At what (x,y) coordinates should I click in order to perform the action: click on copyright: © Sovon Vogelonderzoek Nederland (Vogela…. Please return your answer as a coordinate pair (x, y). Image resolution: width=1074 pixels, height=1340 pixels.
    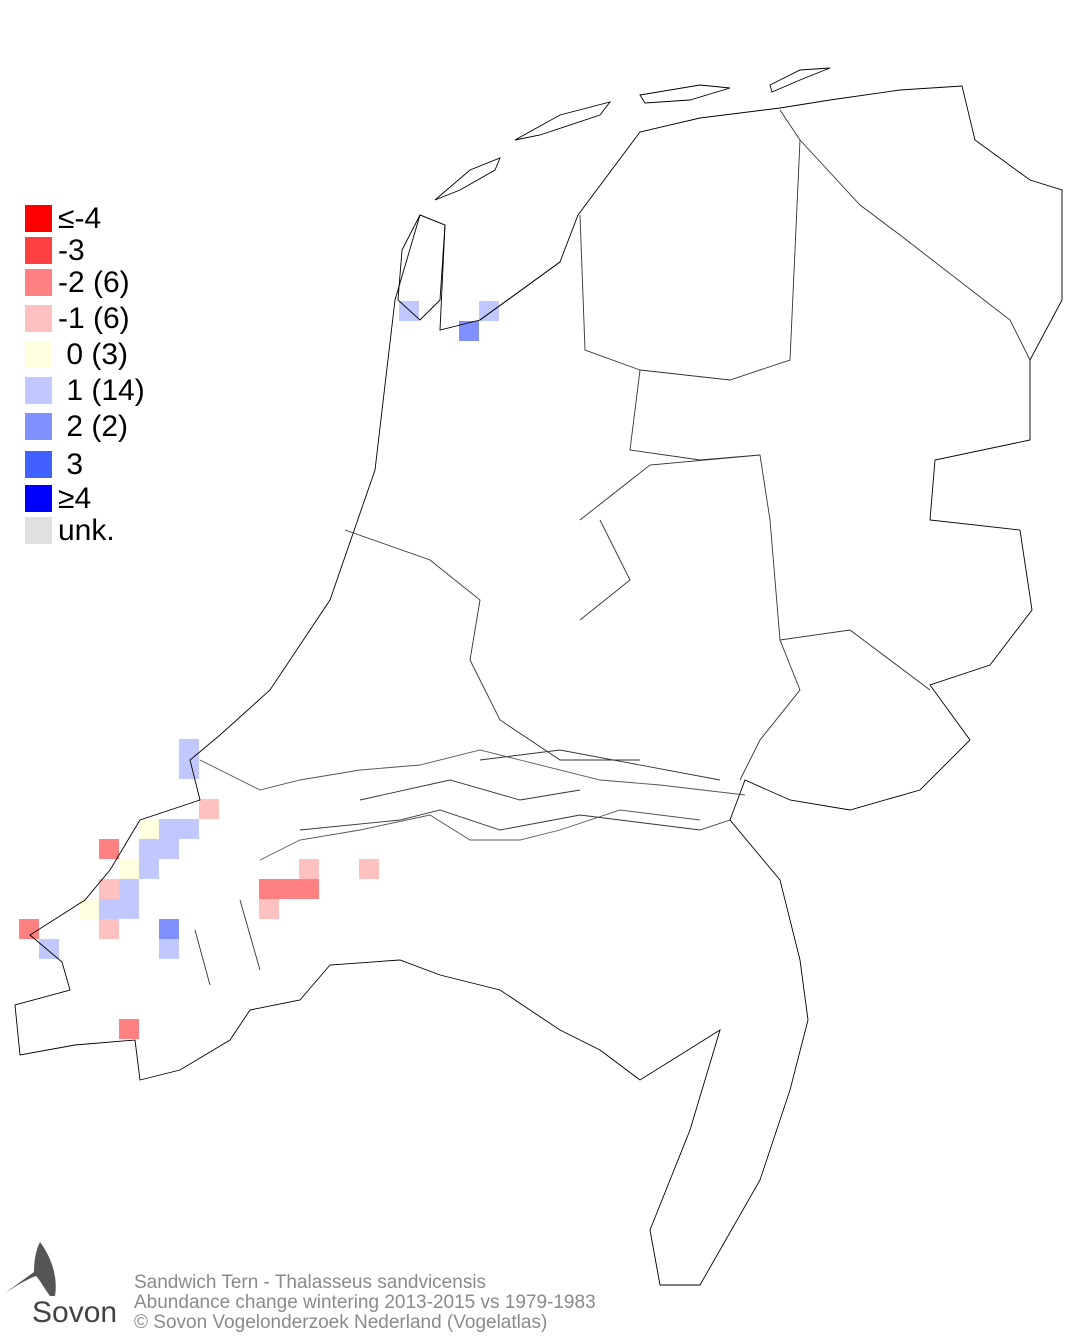
    Looking at the image, I should click on (341, 1322).